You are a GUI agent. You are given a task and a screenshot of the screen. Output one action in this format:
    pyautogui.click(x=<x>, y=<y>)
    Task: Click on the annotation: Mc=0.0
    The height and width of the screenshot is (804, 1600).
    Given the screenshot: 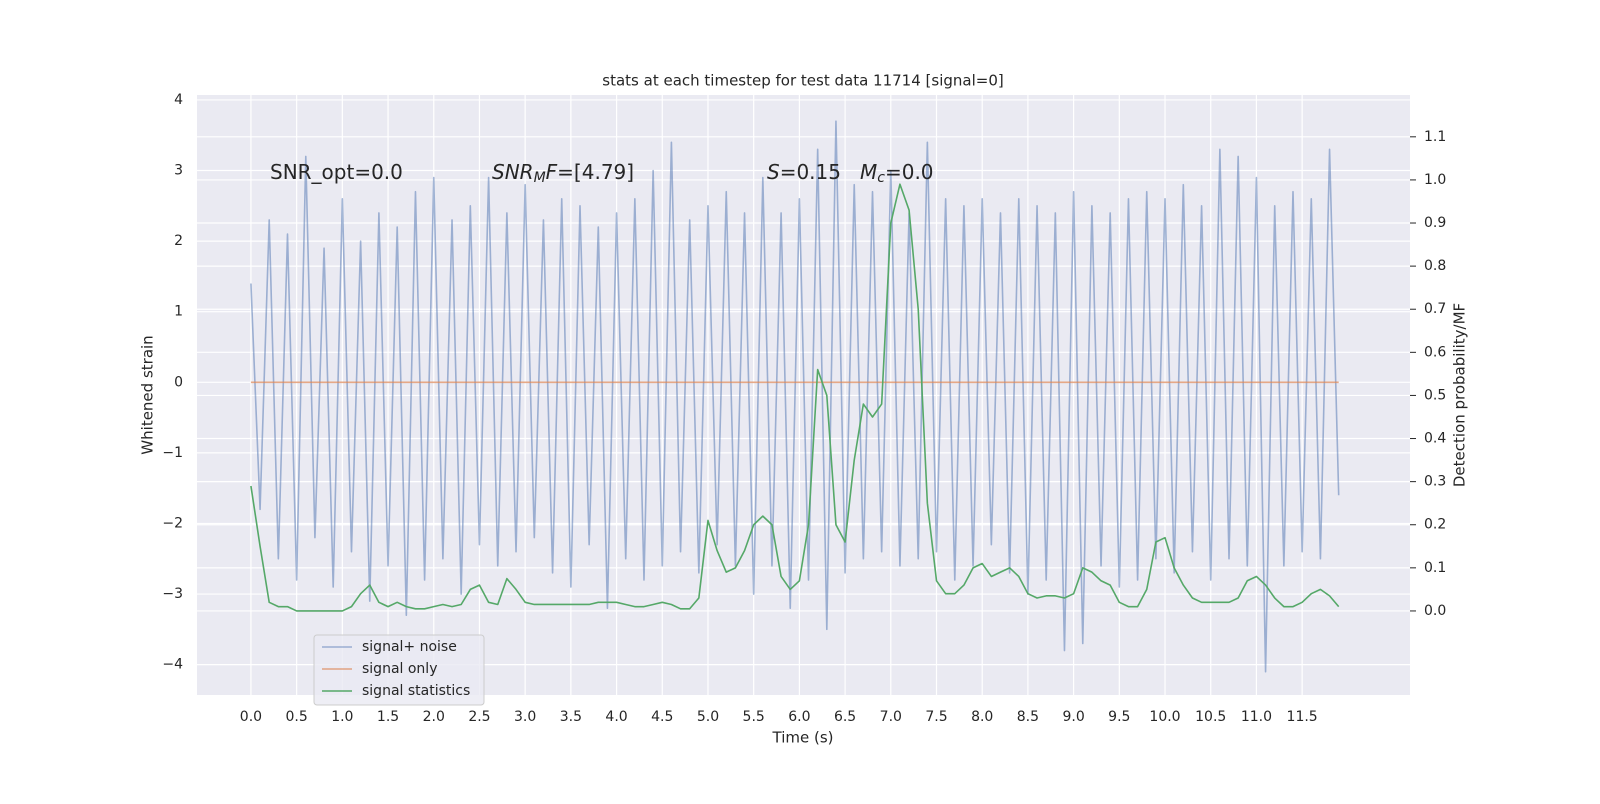 What is the action you would take?
    pyautogui.click(x=897, y=173)
    